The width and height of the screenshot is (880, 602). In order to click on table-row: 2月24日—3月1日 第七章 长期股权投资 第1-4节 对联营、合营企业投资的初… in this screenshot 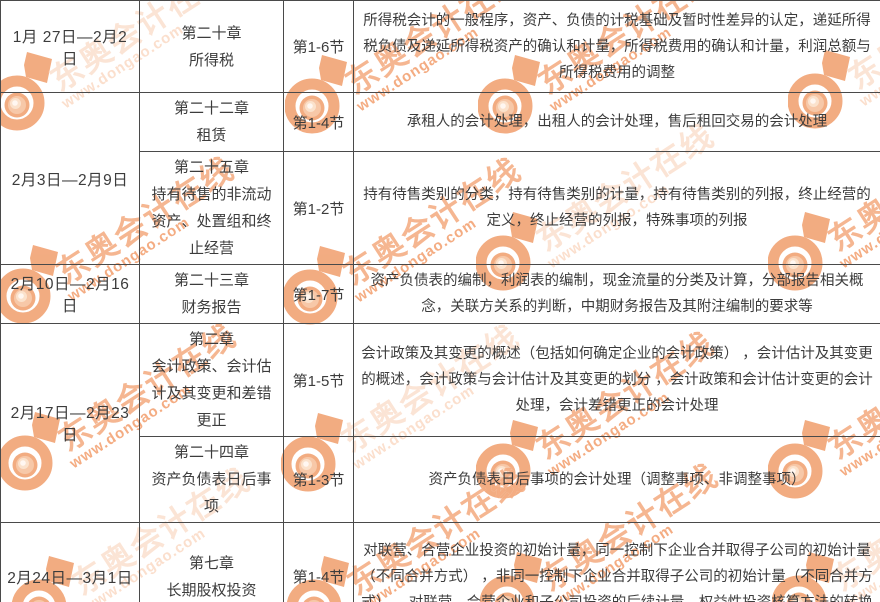, I will do `click(440, 562)`.